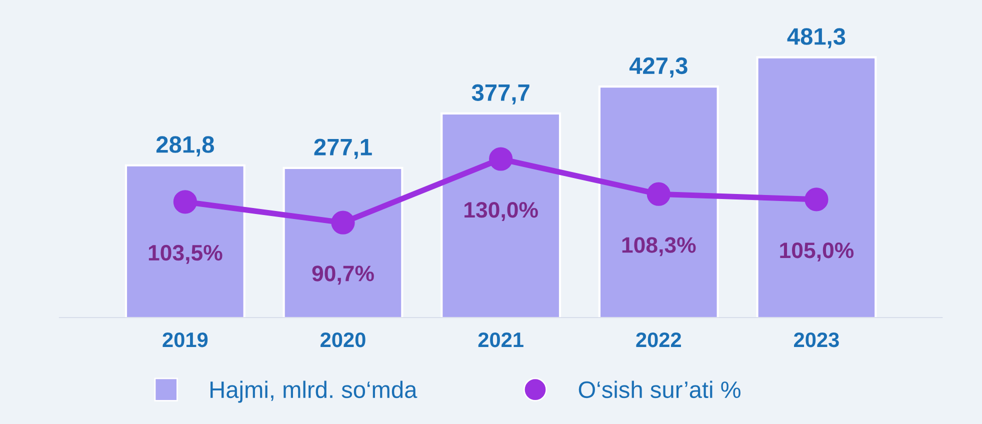  What do you see at coordinates (185, 254) in the screenshot?
I see `data-label: 103,5%` at bounding box center [185, 254].